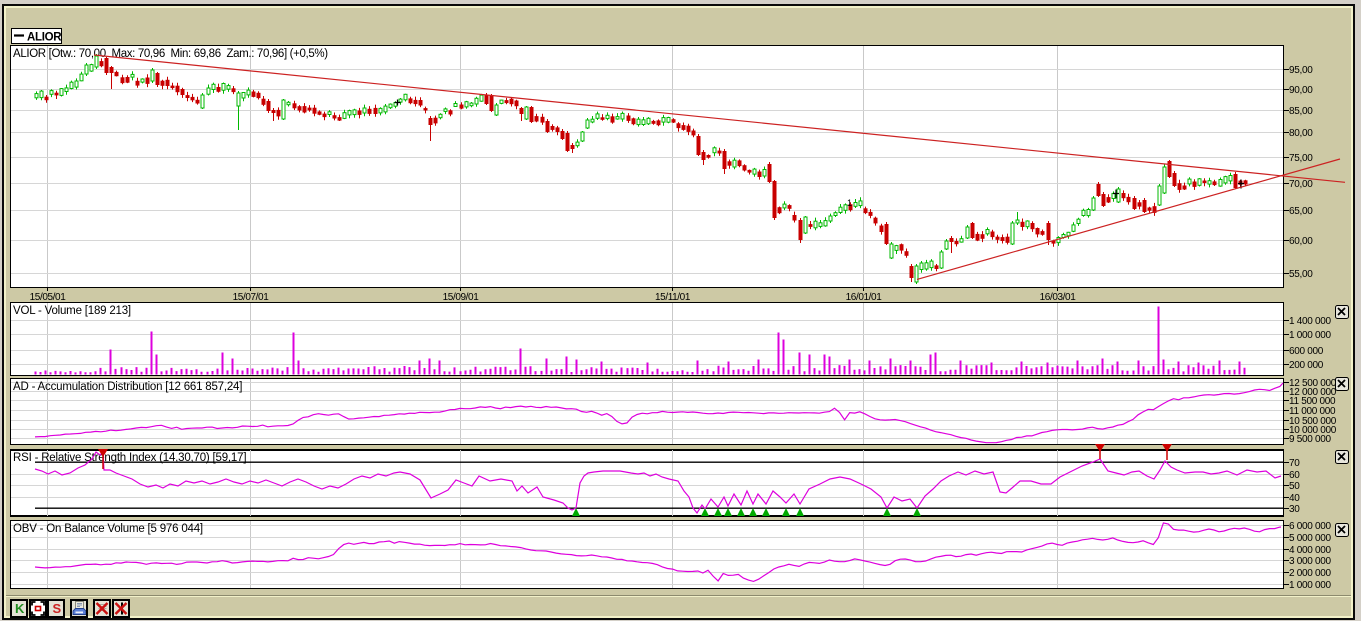 This screenshot has height=621, width=1361. I want to click on svg-text: 15/05/01, so click(48, 297).